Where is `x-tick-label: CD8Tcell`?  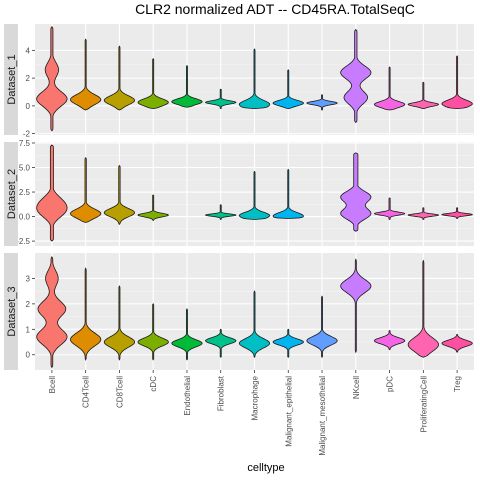 x-tick-label: CD8Tcell is located at coordinates (119, 392).